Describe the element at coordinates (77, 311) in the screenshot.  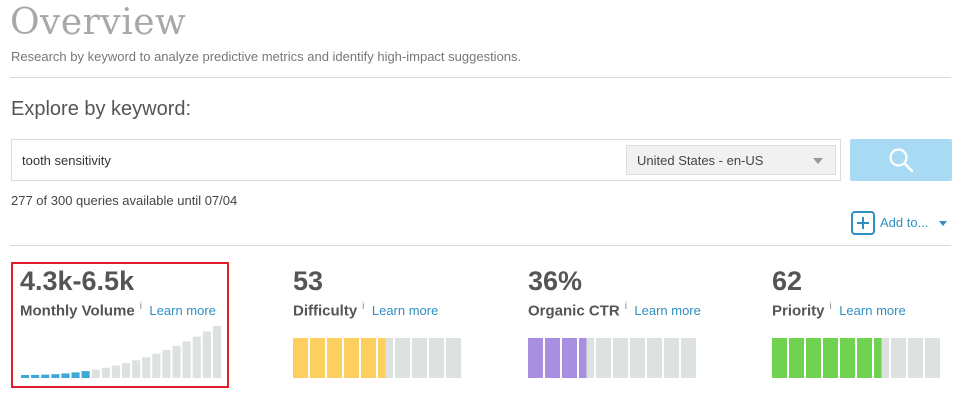
I see `metric-label: Monthly Volume` at that location.